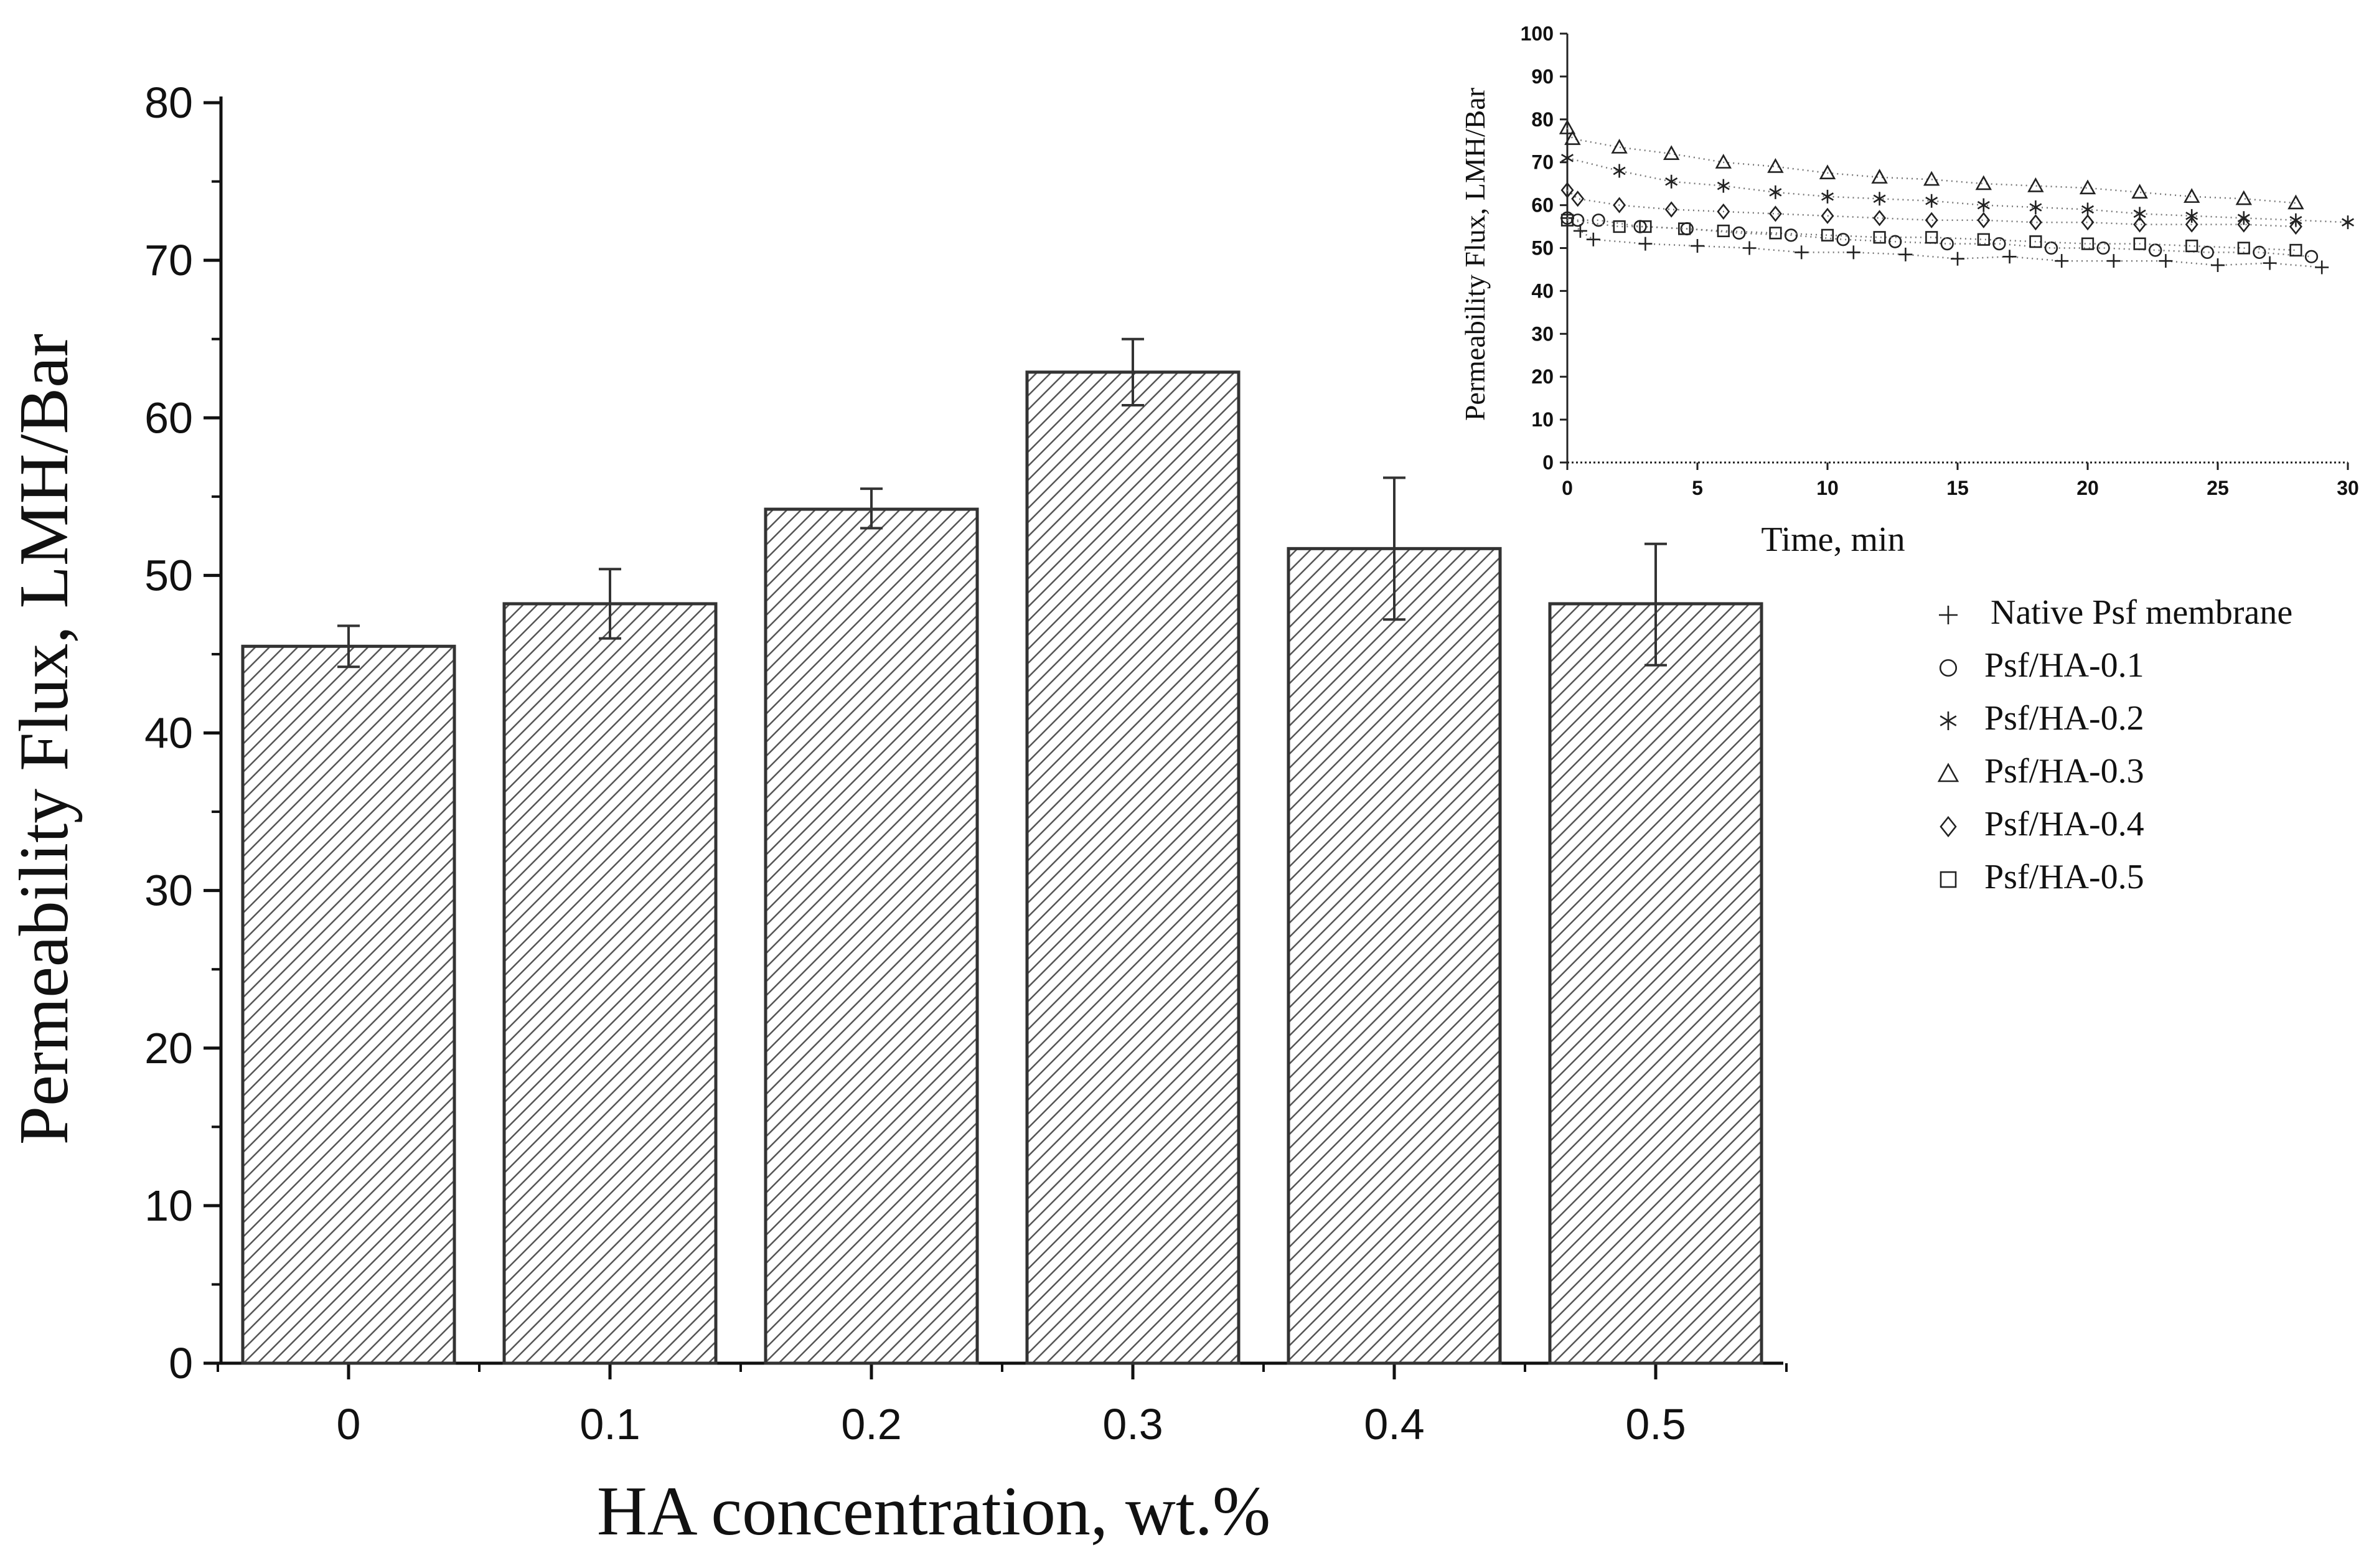 The height and width of the screenshot is (1568, 2374). I want to click on y-axis-label: Permeability Flux, LMH/Bar, so click(44, 739).